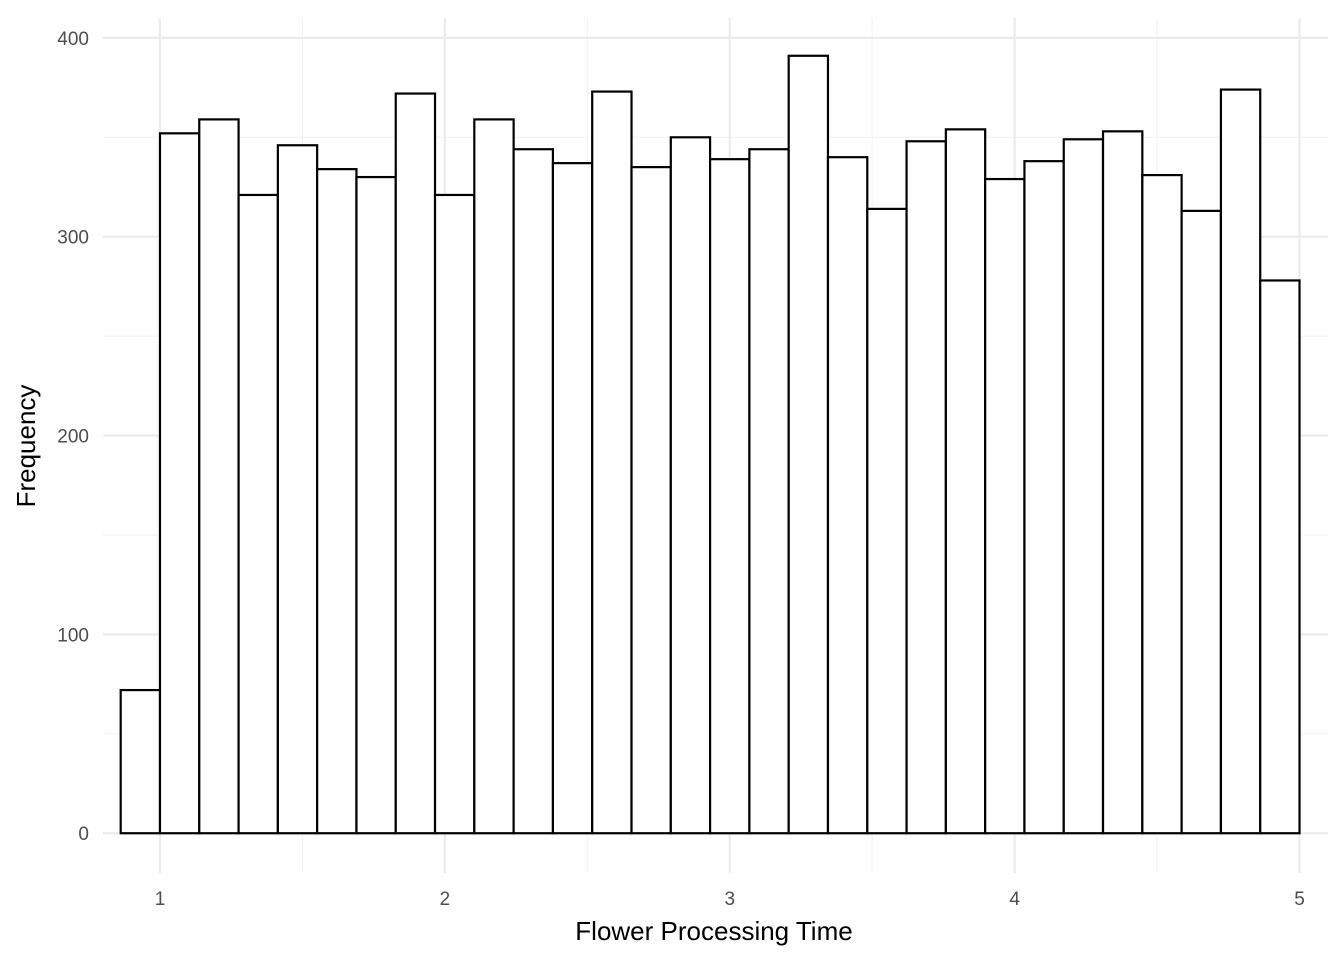 The height and width of the screenshot is (960, 1344). What do you see at coordinates (73, 635) in the screenshot?
I see `y-tick-label: 100` at bounding box center [73, 635].